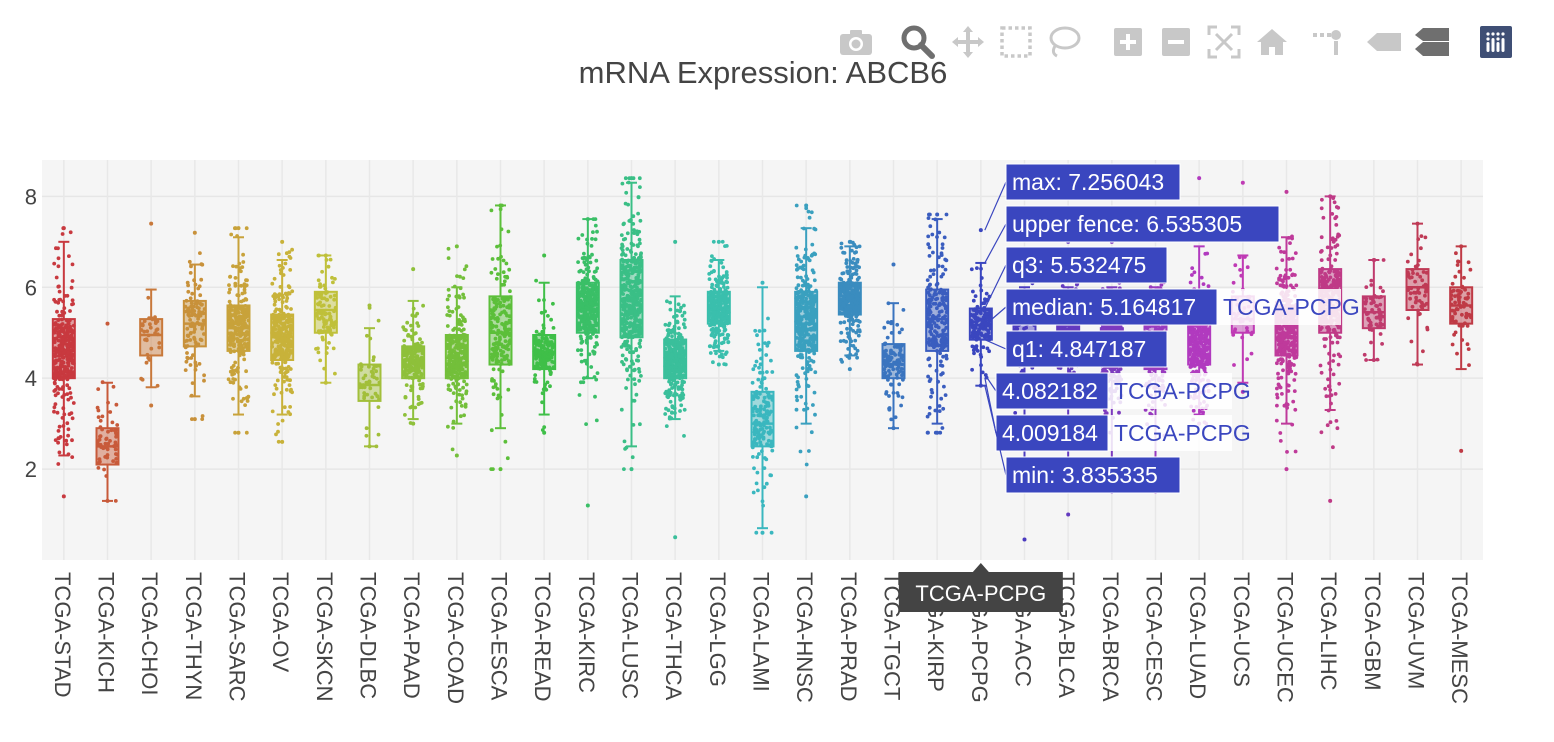  What do you see at coordinates (968, 42) in the screenshot?
I see `pan-button` at bounding box center [968, 42].